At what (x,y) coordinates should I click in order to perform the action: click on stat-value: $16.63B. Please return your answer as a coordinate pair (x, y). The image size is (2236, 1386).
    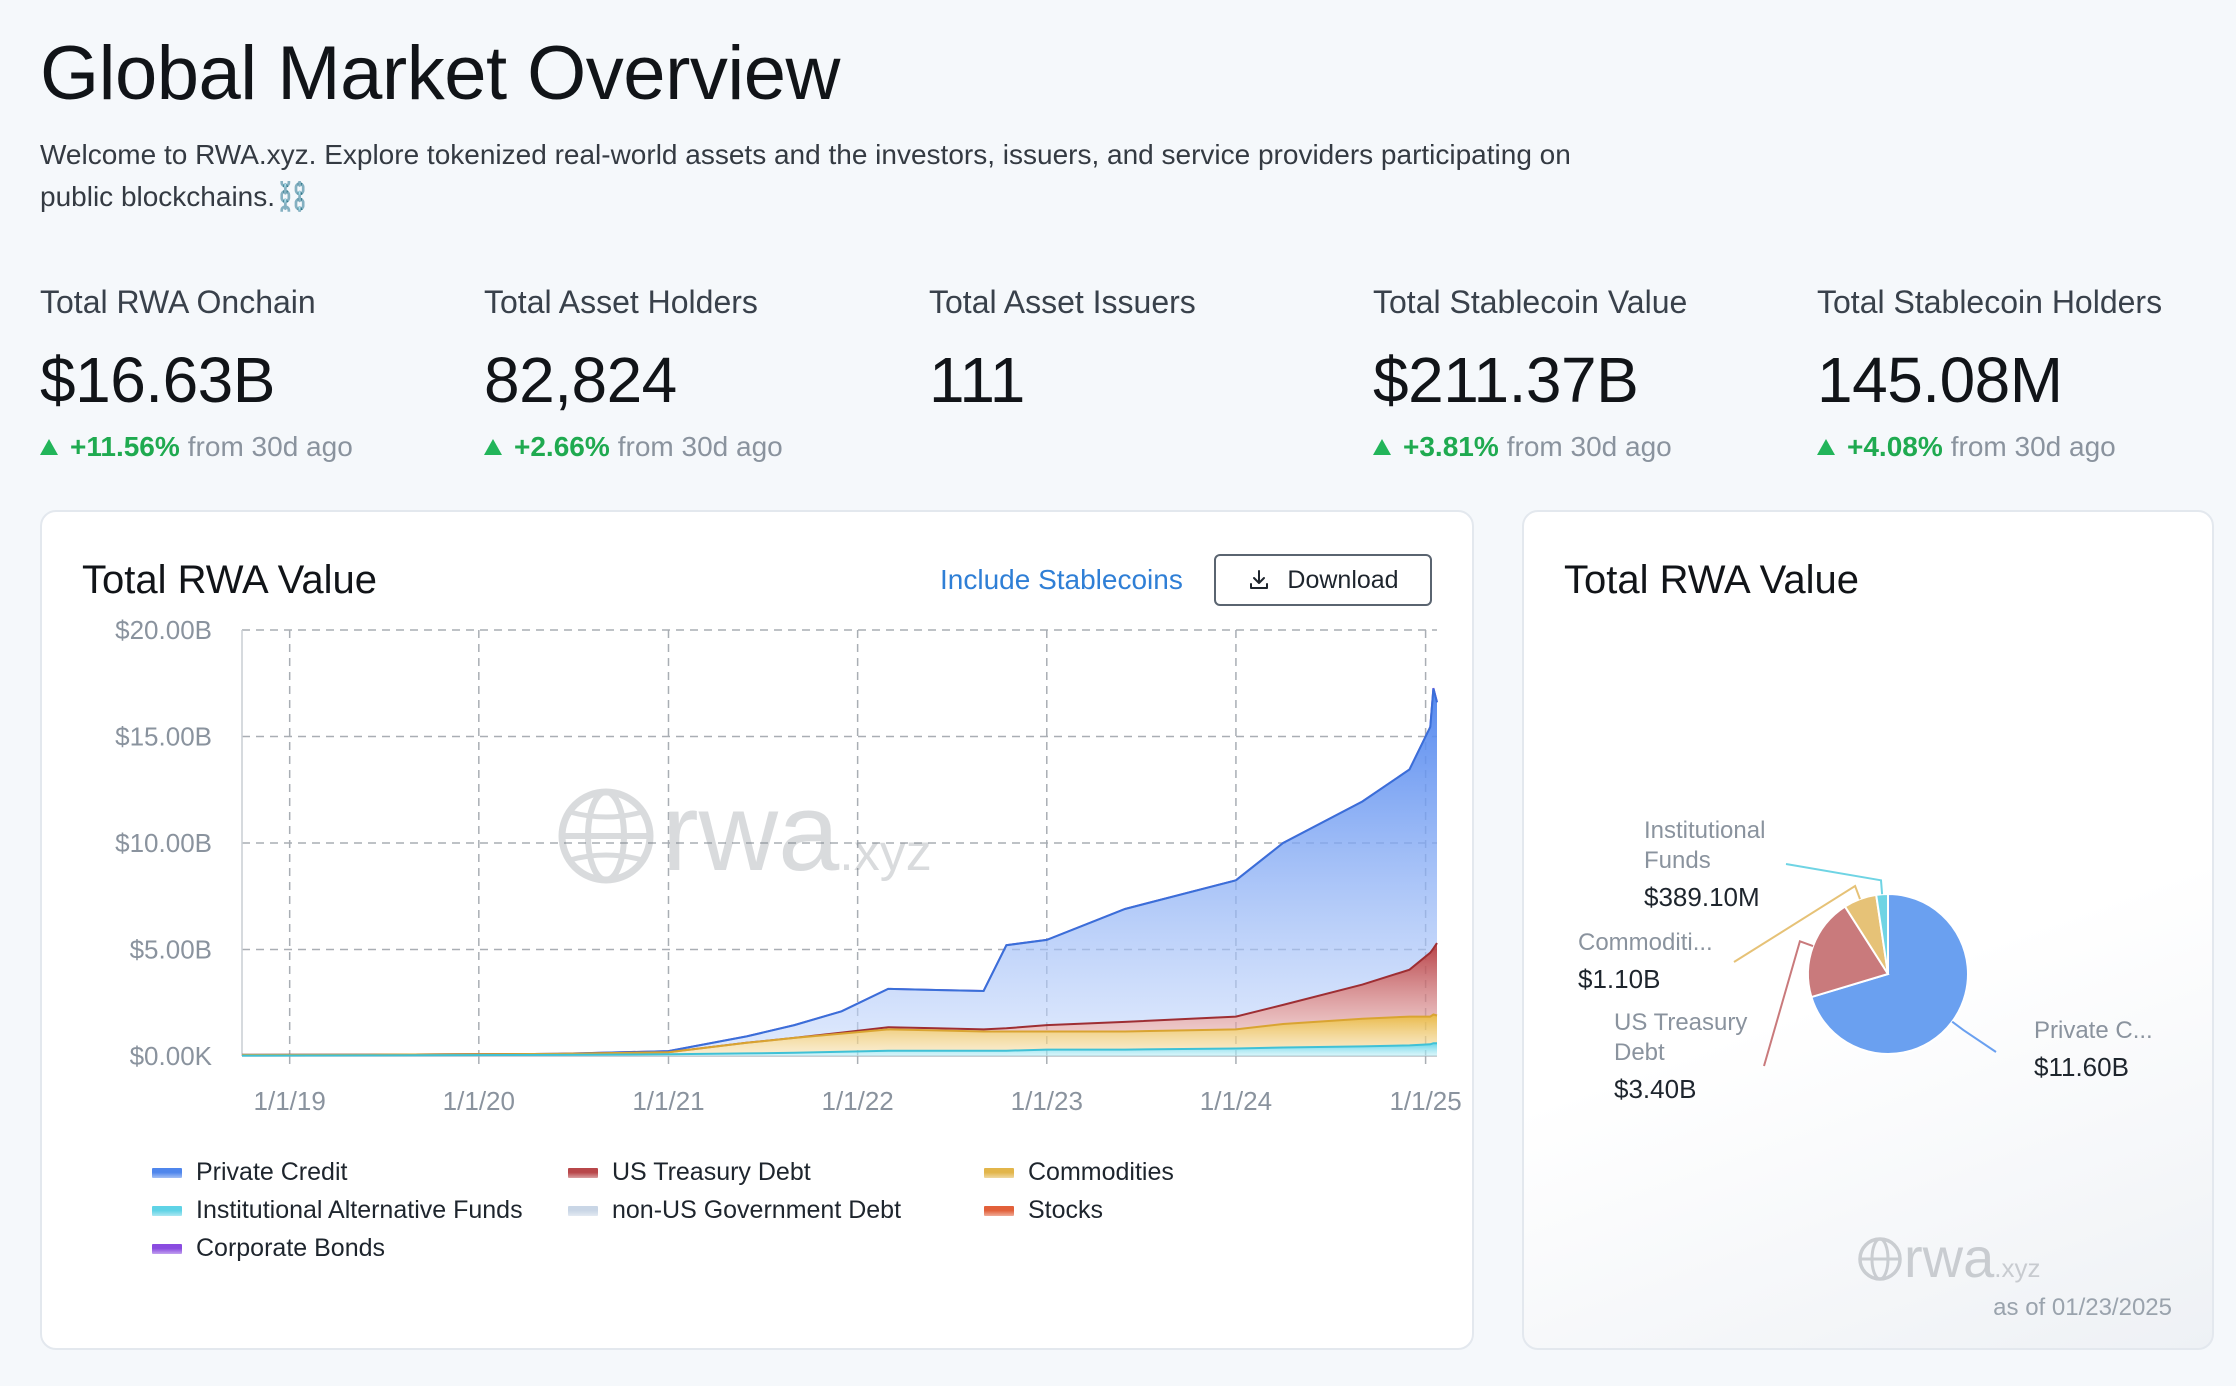
    Looking at the image, I should click on (157, 380).